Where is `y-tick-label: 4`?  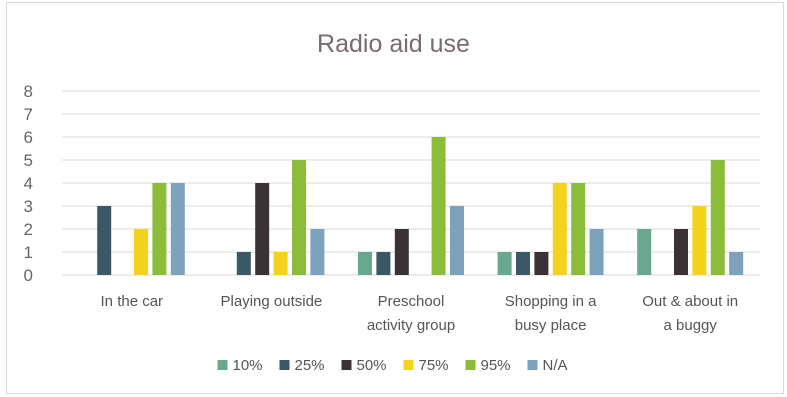
y-tick-label: 4 is located at coordinates (28, 183).